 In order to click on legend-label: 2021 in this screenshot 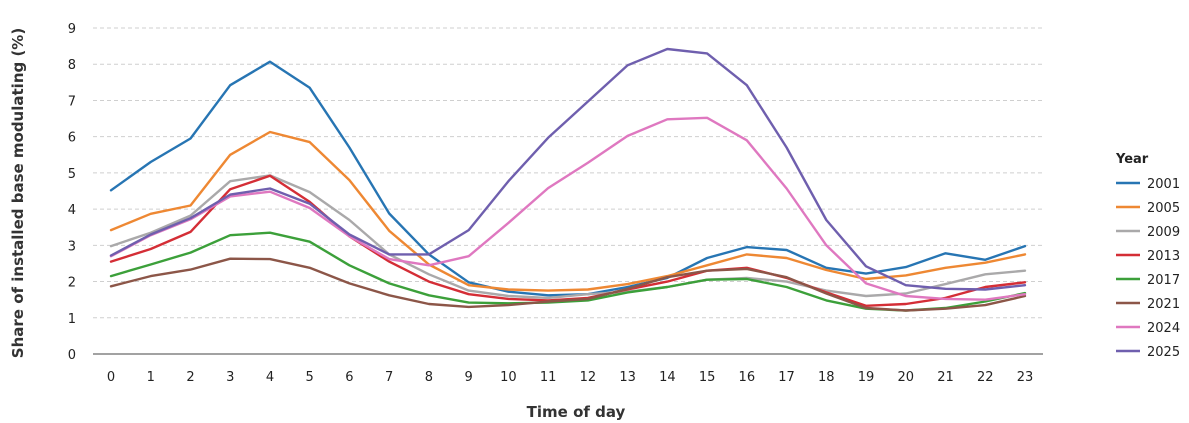, I will do `click(1163, 304)`.